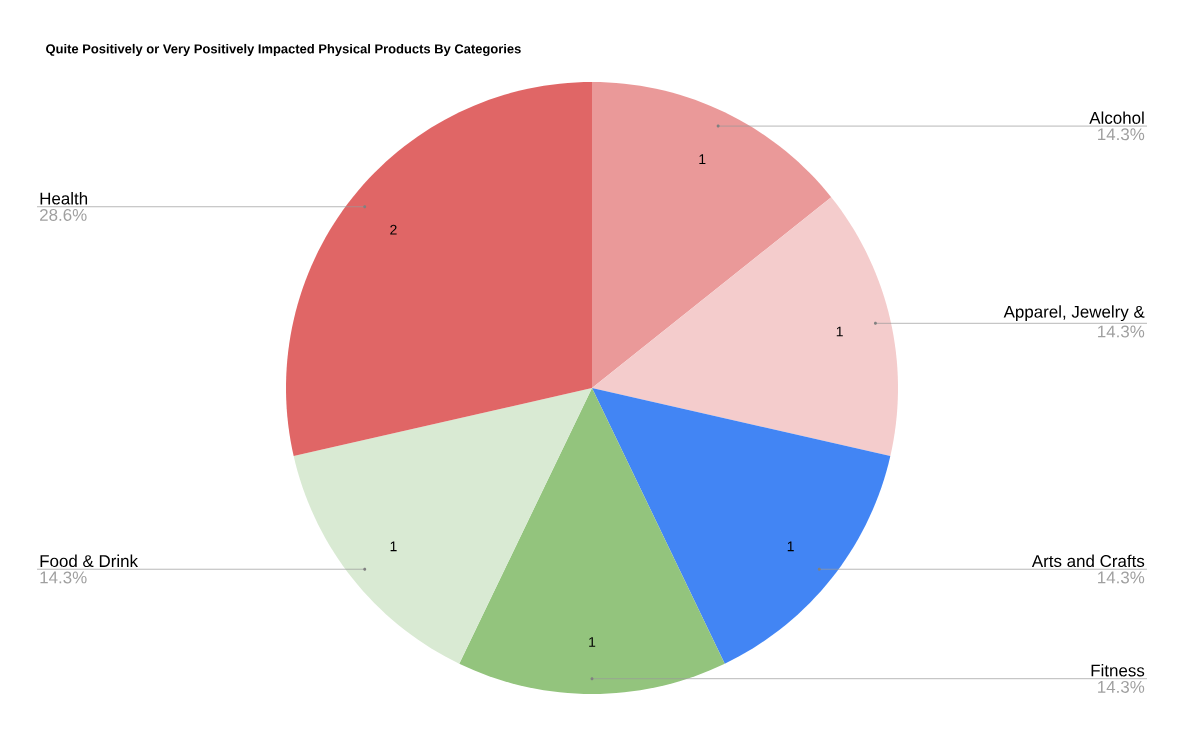  What do you see at coordinates (1118, 670) in the screenshot?
I see `slice-label: Fitness` at bounding box center [1118, 670].